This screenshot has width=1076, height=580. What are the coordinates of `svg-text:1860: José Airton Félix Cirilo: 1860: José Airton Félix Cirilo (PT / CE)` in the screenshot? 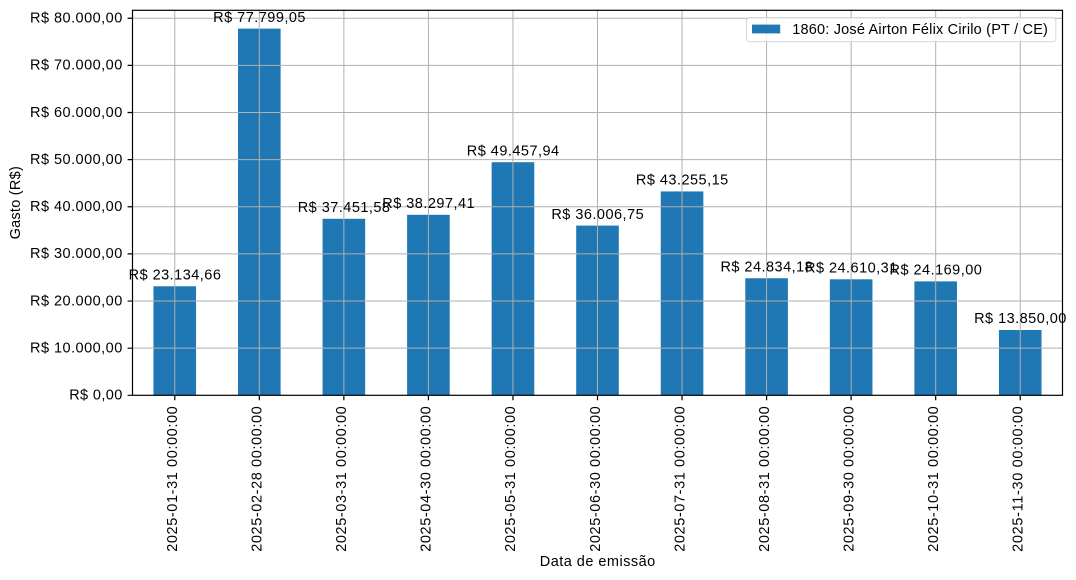 It's located at (920, 30).